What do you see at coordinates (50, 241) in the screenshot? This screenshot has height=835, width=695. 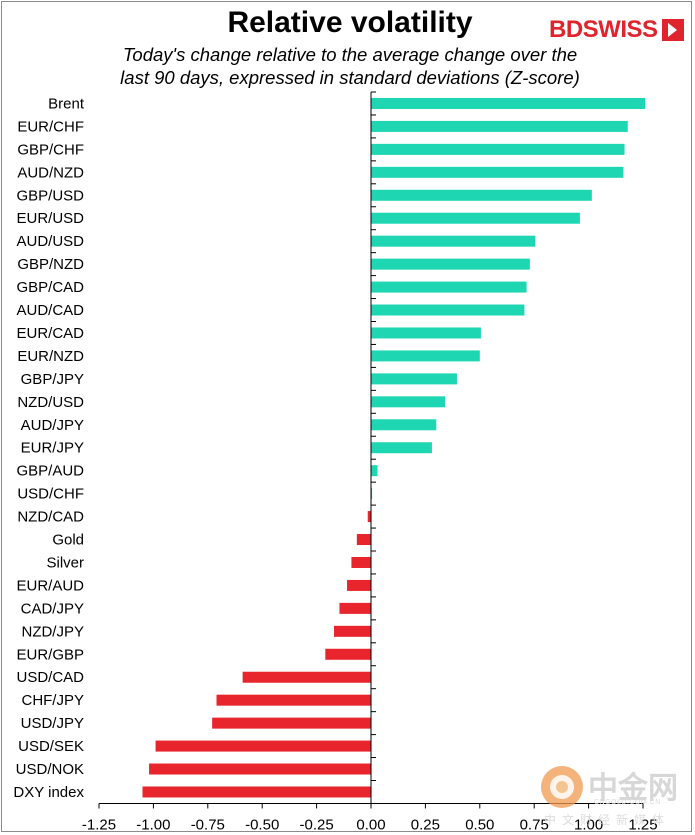 I see `category-label: AUD/USD` at bounding box center [50, 241].